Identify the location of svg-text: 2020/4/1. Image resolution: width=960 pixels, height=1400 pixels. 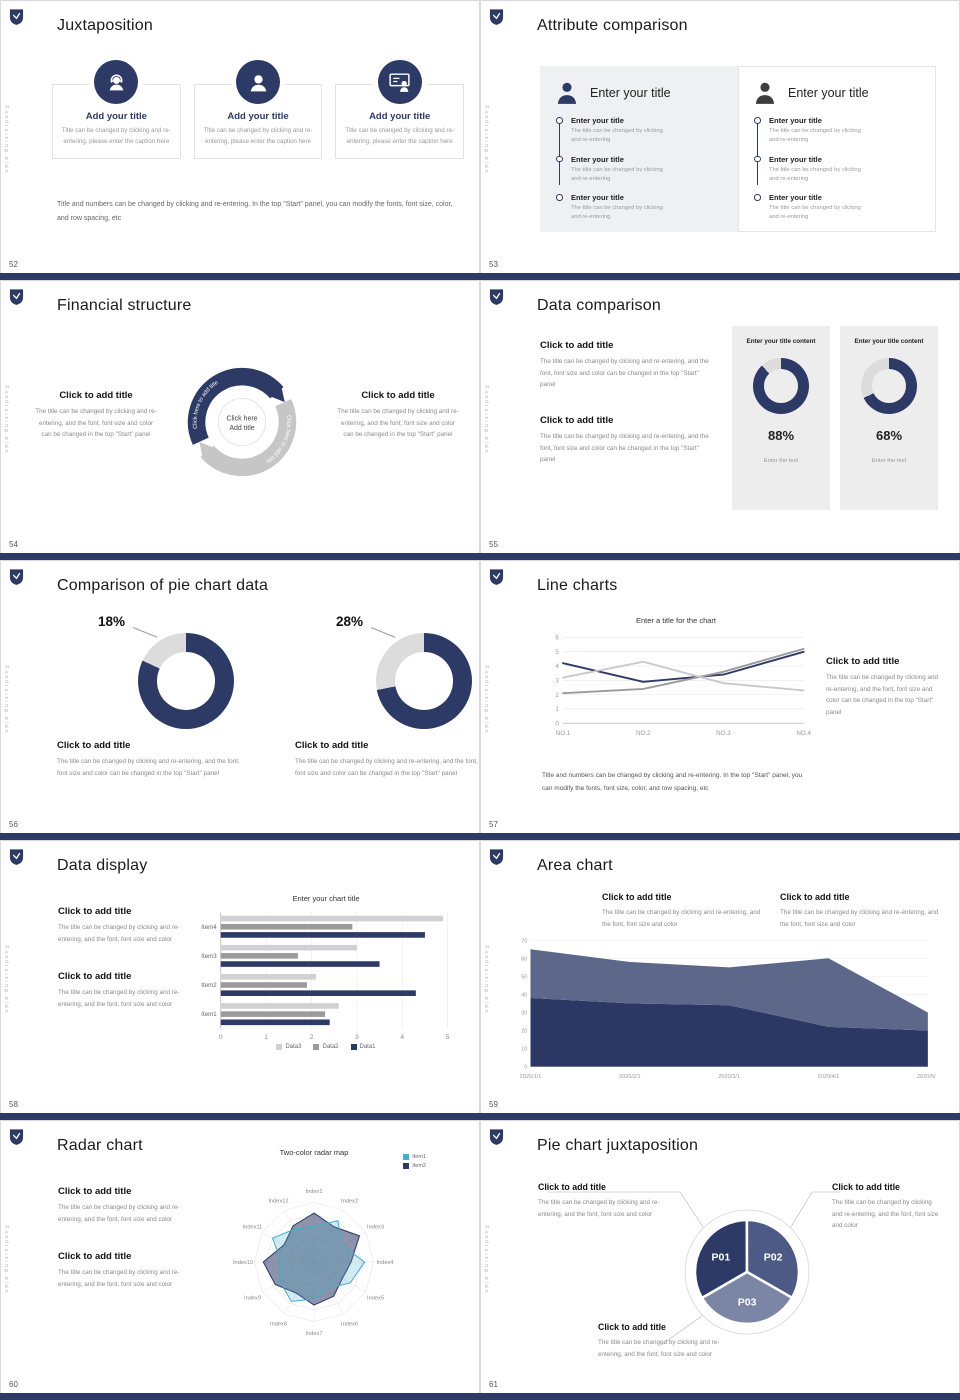
(829, 1077).